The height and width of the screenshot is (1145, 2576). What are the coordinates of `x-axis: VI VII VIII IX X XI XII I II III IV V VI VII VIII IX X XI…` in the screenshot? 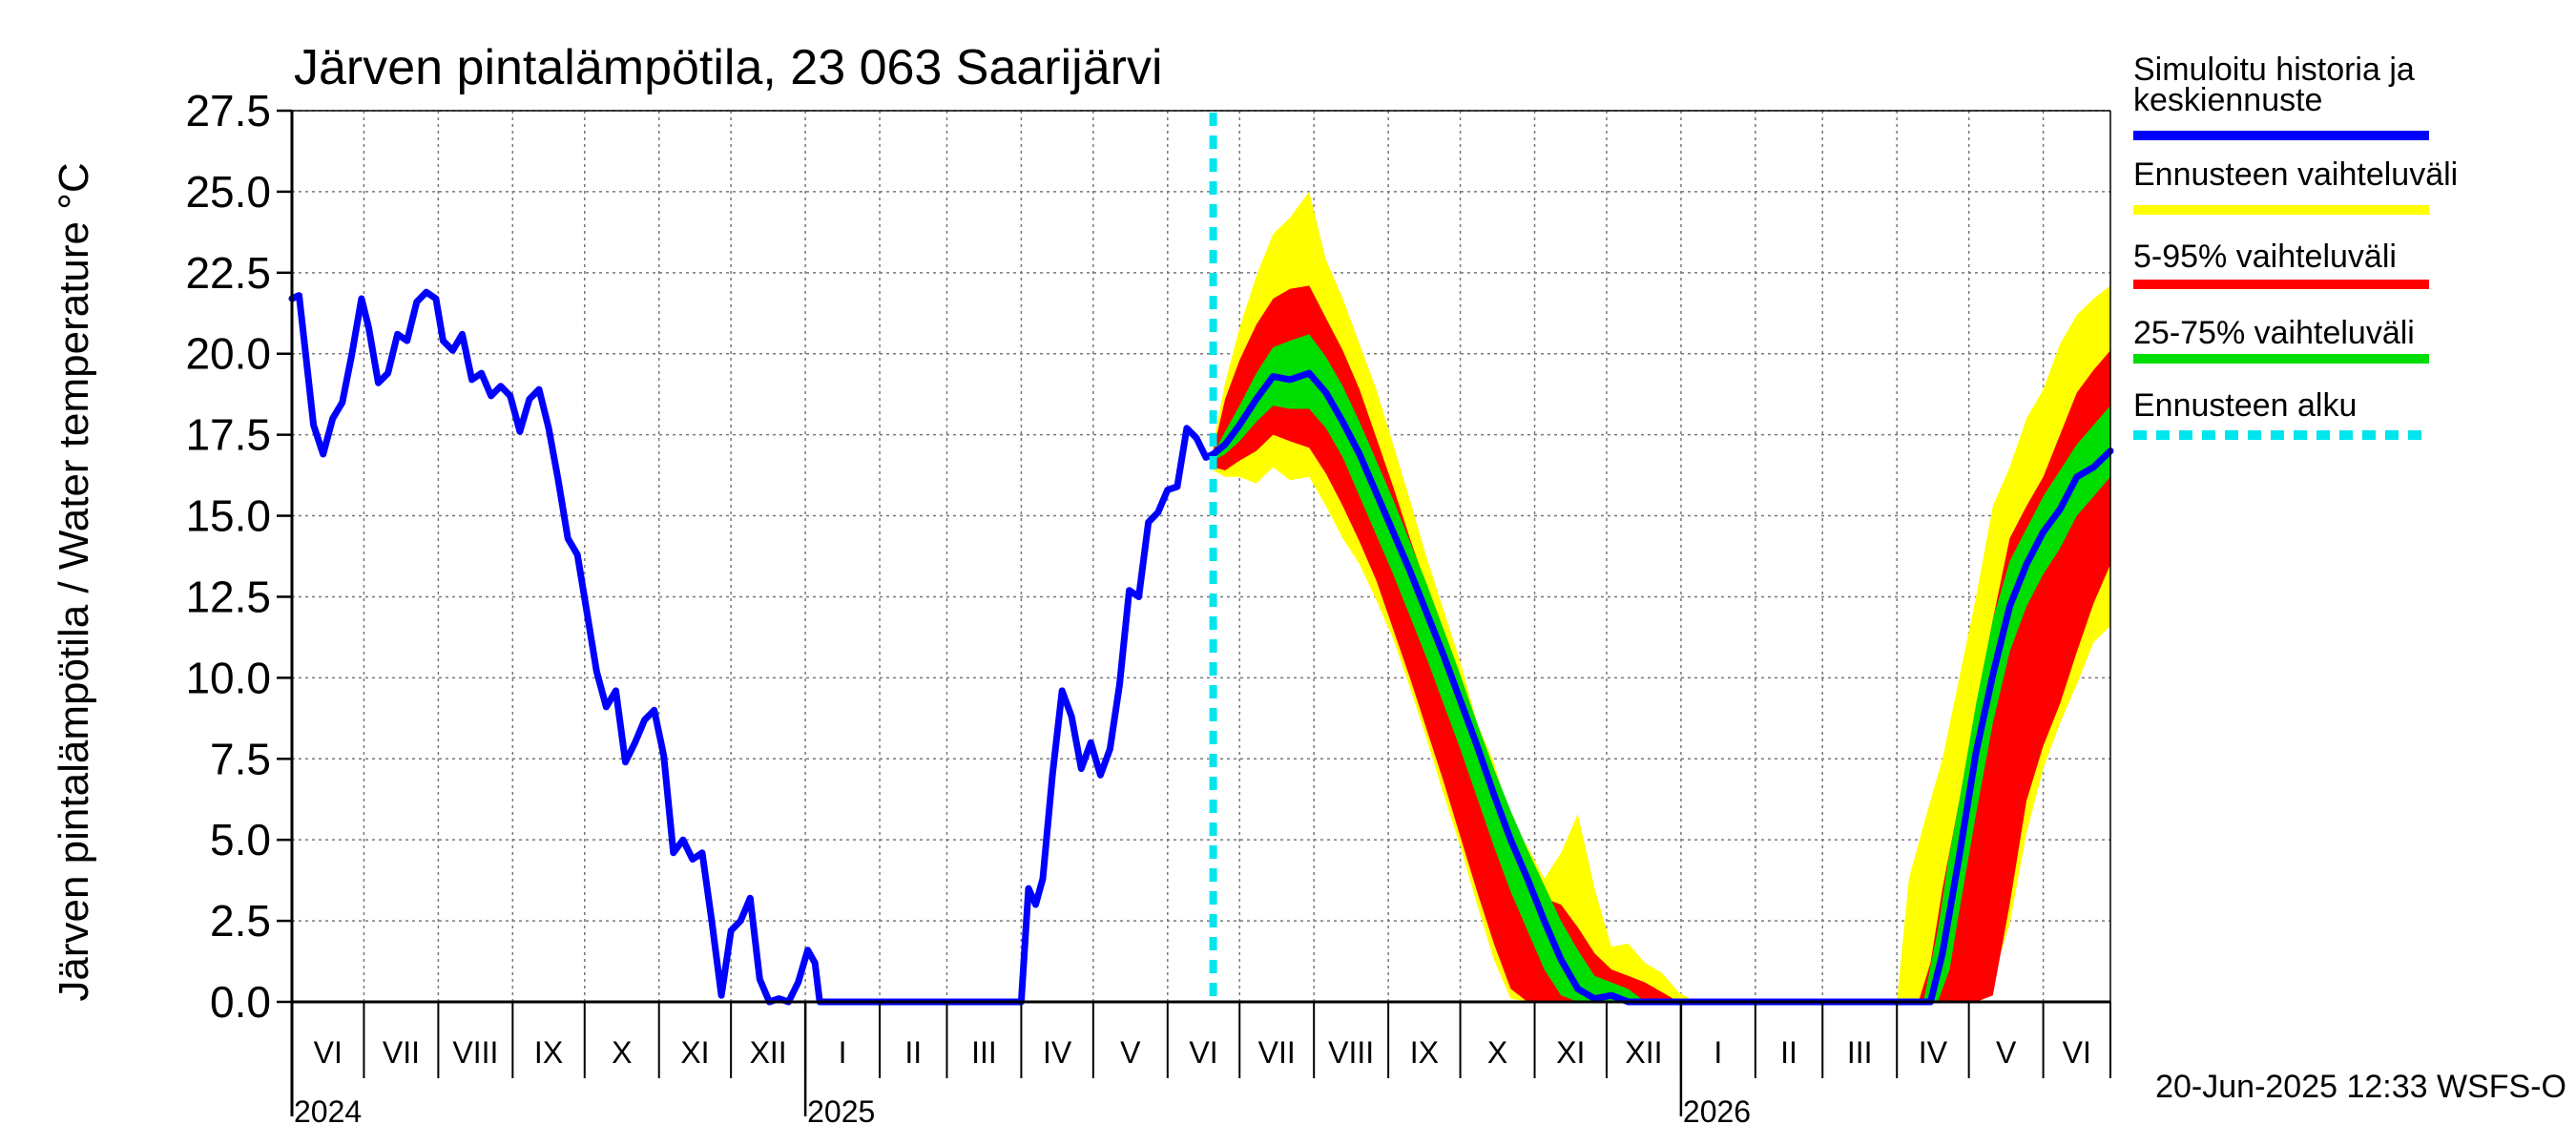 It's located at (1200, 1065).